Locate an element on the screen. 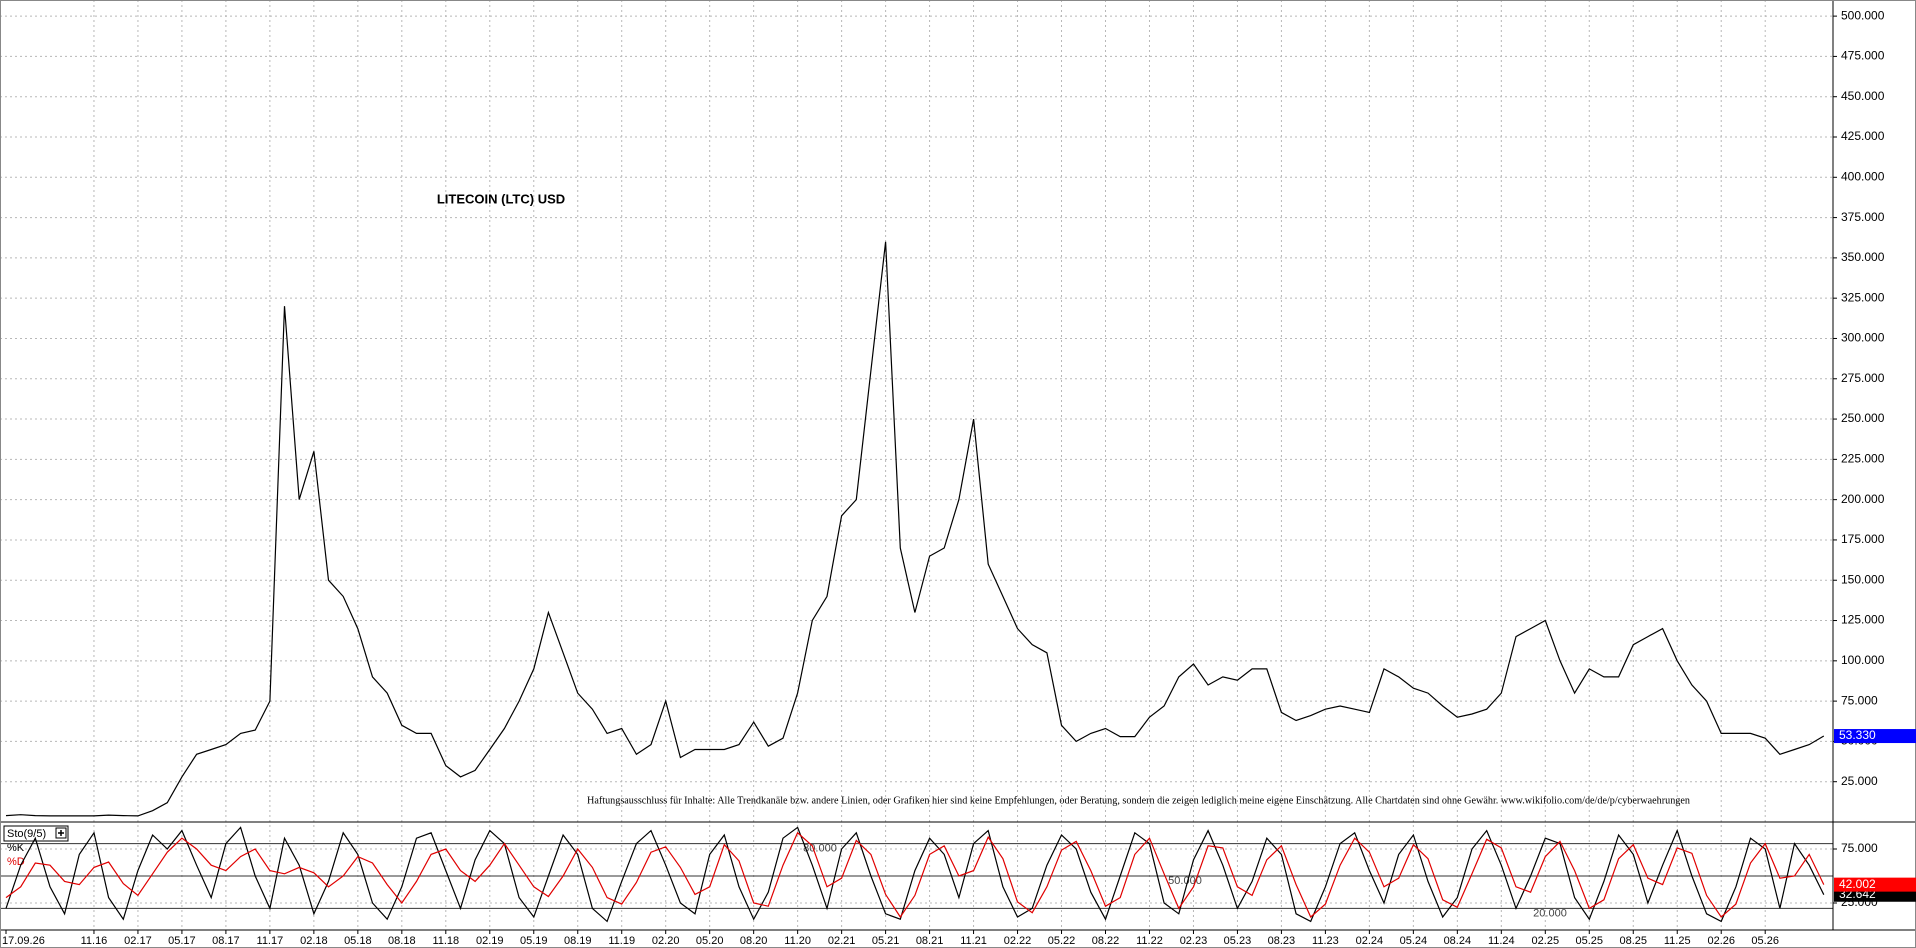 This screenshot has height=948, width=1916. y-tick-label: 425.000 is located at coordinates (1863, 136).